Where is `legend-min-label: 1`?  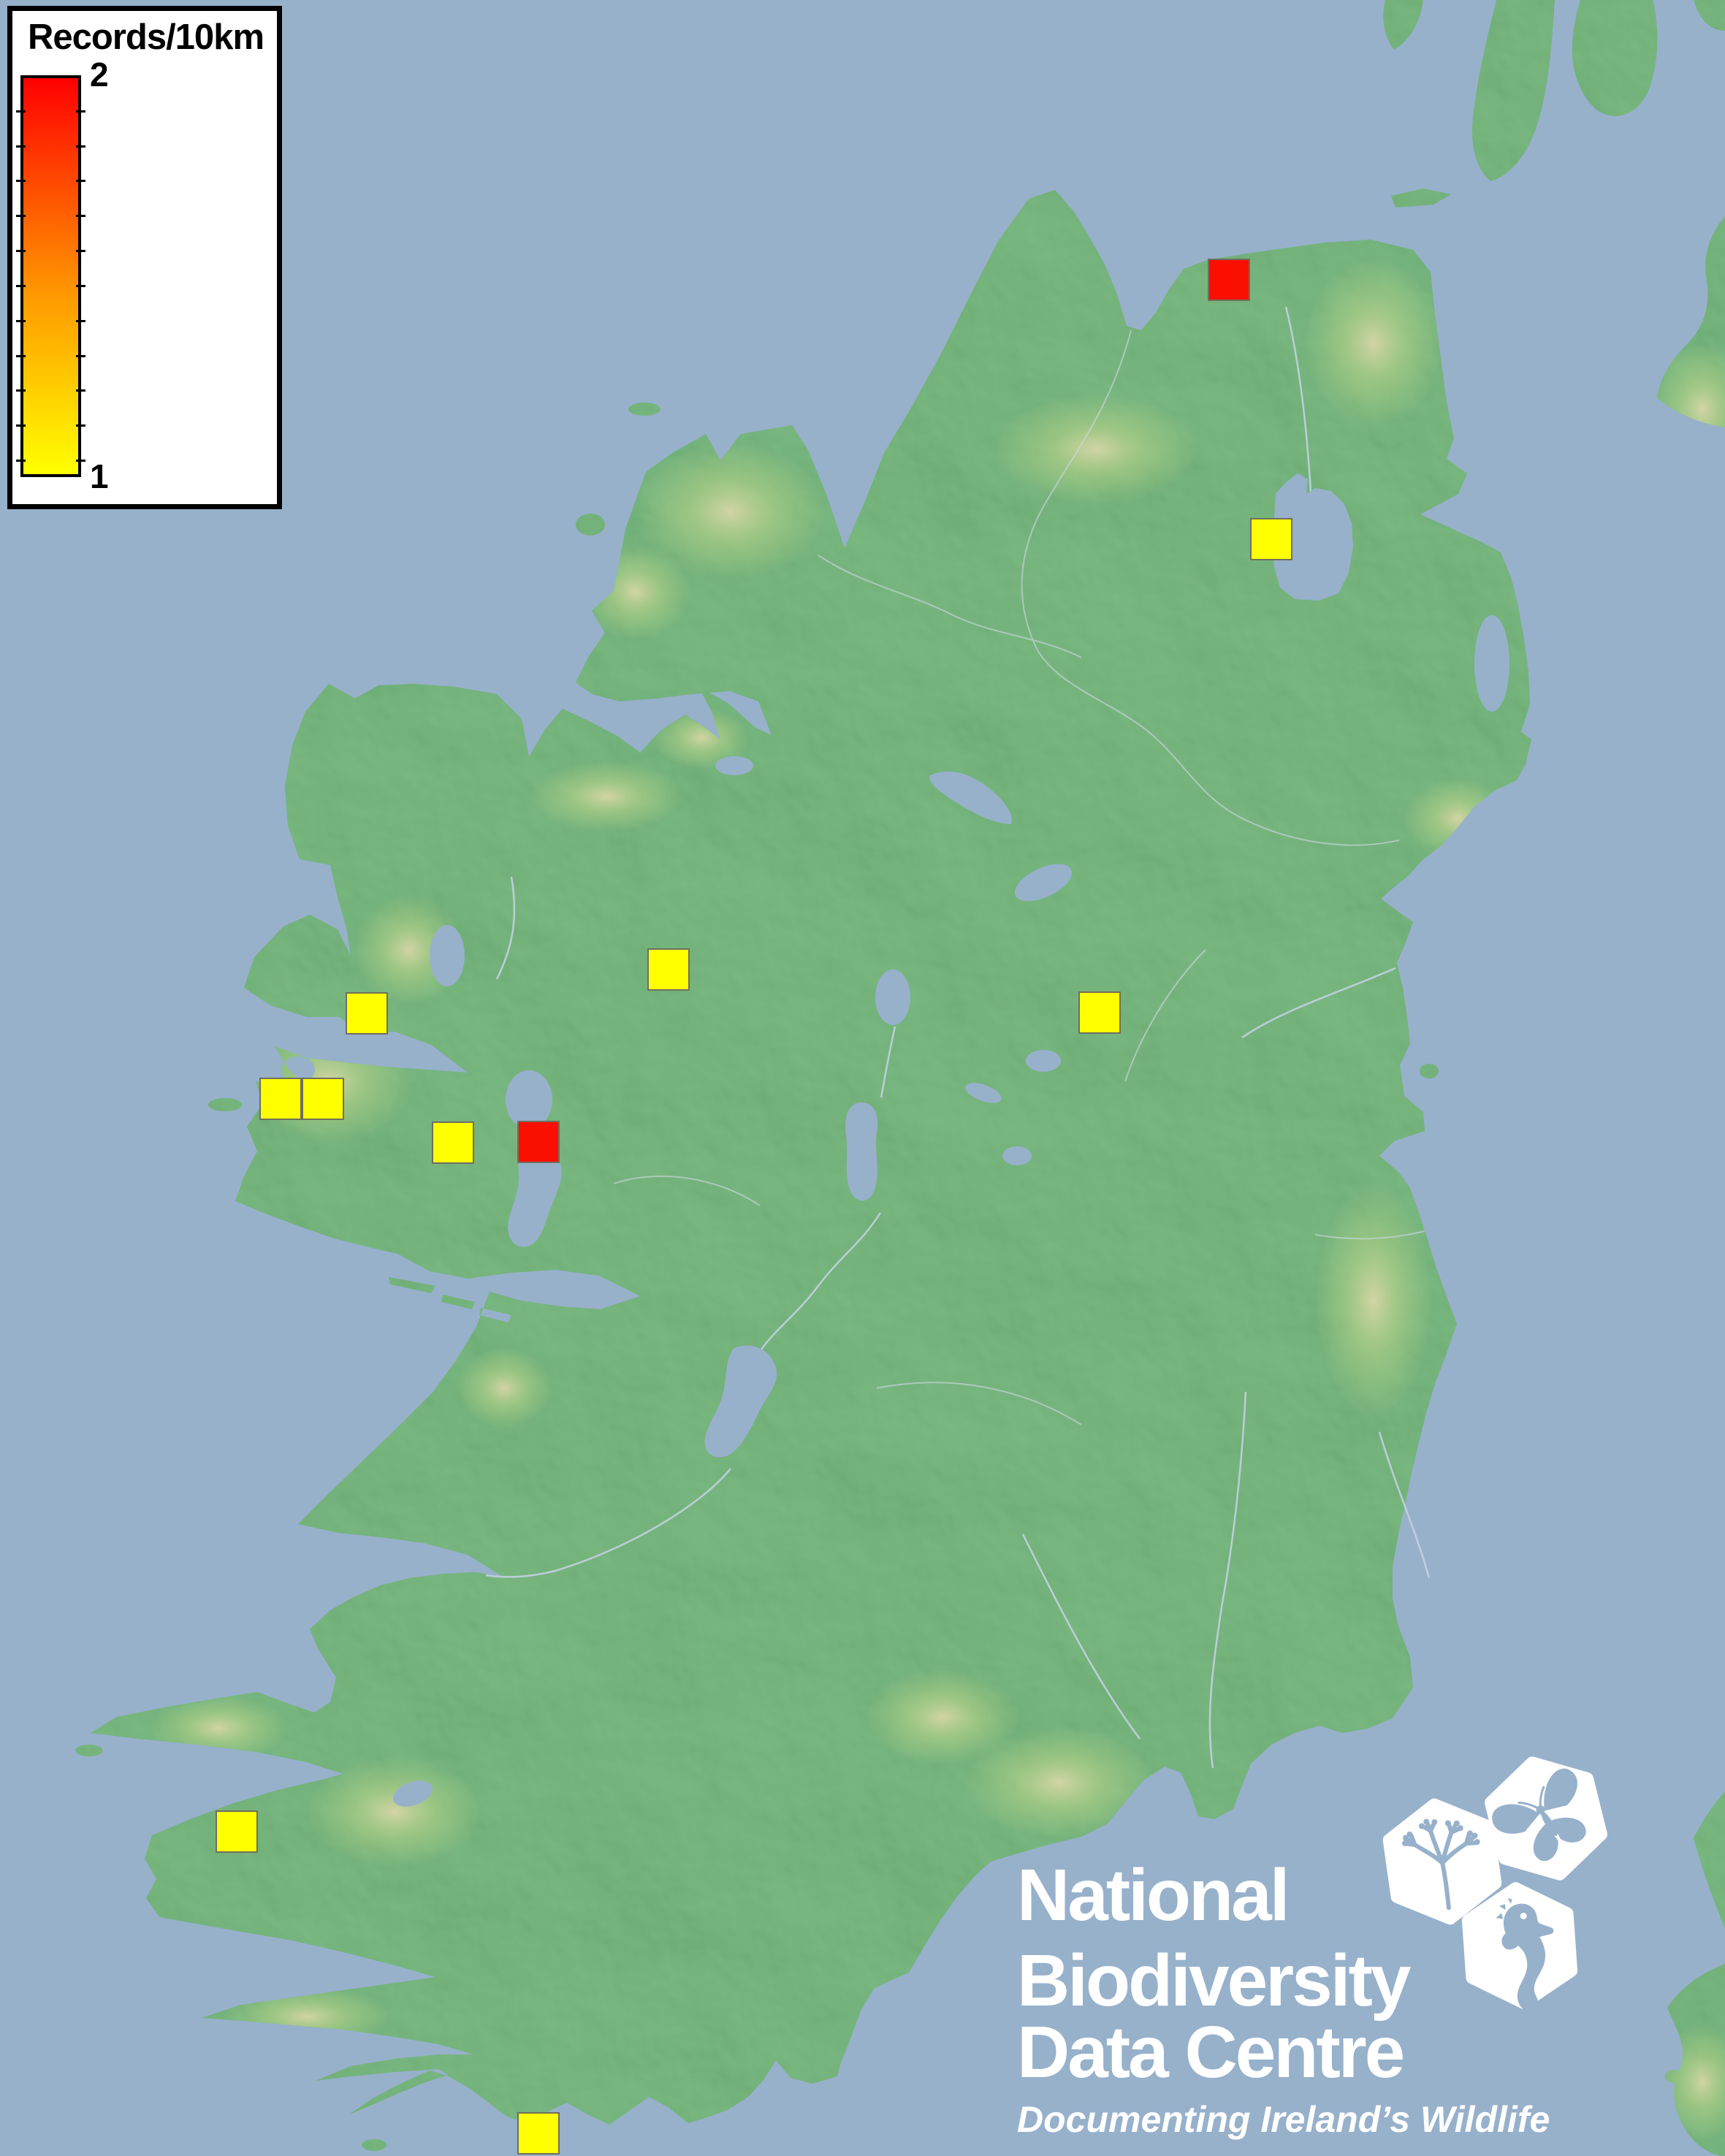 legend-min-label: 1 is located at coordinates (99, 476).